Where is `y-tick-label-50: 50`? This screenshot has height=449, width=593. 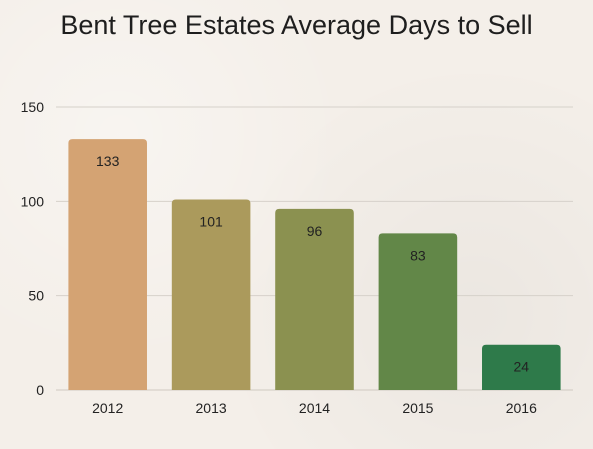 y-tick-label-50: 50 is located at coordinates (36, 296).